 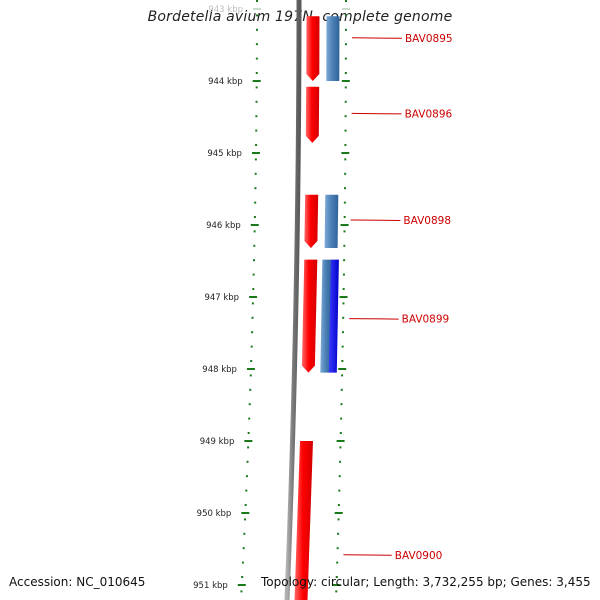 I want to click on gene-label: BAV0900, so click(x=419, y=556).